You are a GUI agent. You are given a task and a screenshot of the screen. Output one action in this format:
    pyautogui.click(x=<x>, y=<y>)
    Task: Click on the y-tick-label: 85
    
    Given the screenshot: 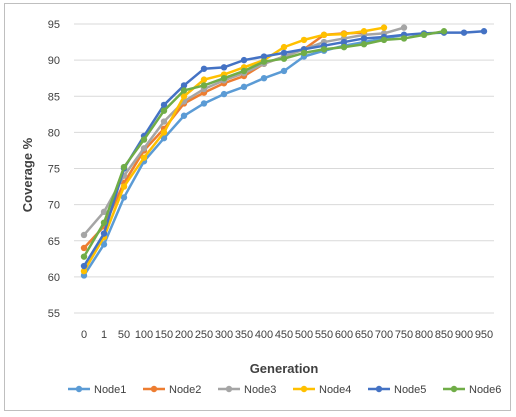 What is the action you would take?
    pyautogui.click(x=54, y=97)
    